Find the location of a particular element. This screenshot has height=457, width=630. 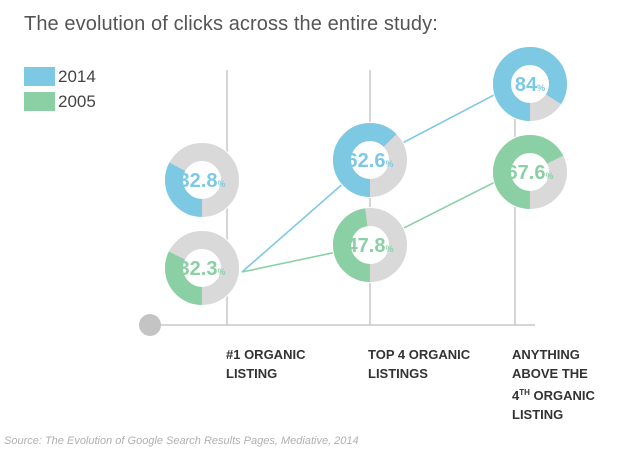

donut-value-label-2014-2: 62.6% is located at coordinates (370, 161).